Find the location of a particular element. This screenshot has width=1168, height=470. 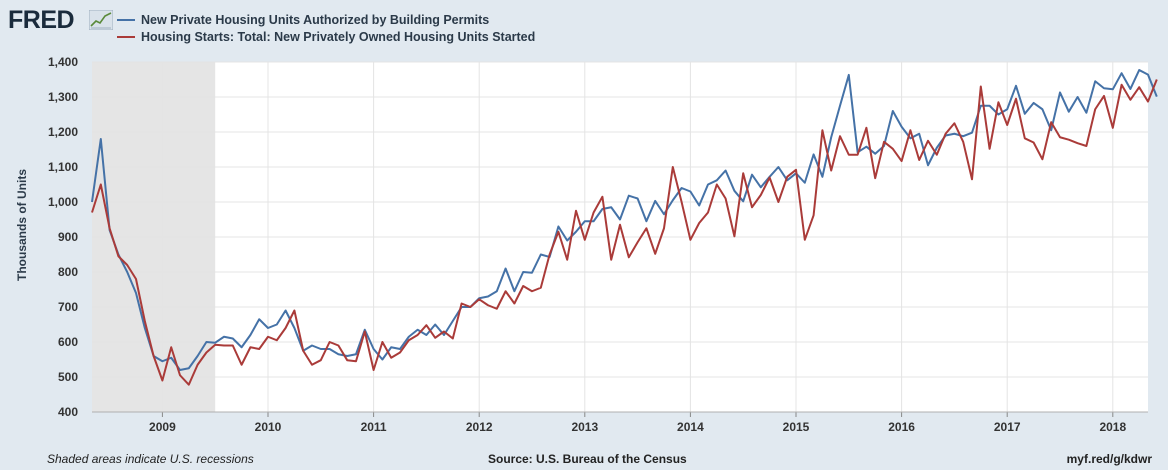

legend-swatch-permits is located at coordinates (126, 19).